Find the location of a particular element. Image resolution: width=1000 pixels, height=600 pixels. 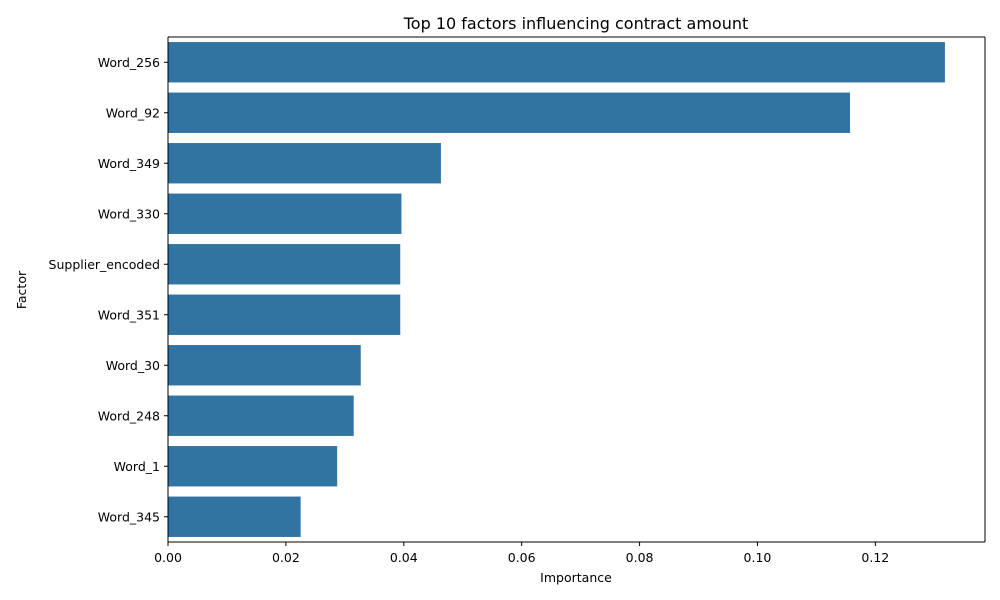

y-tick-label: Word_351 is located at coordinates (129, 314).